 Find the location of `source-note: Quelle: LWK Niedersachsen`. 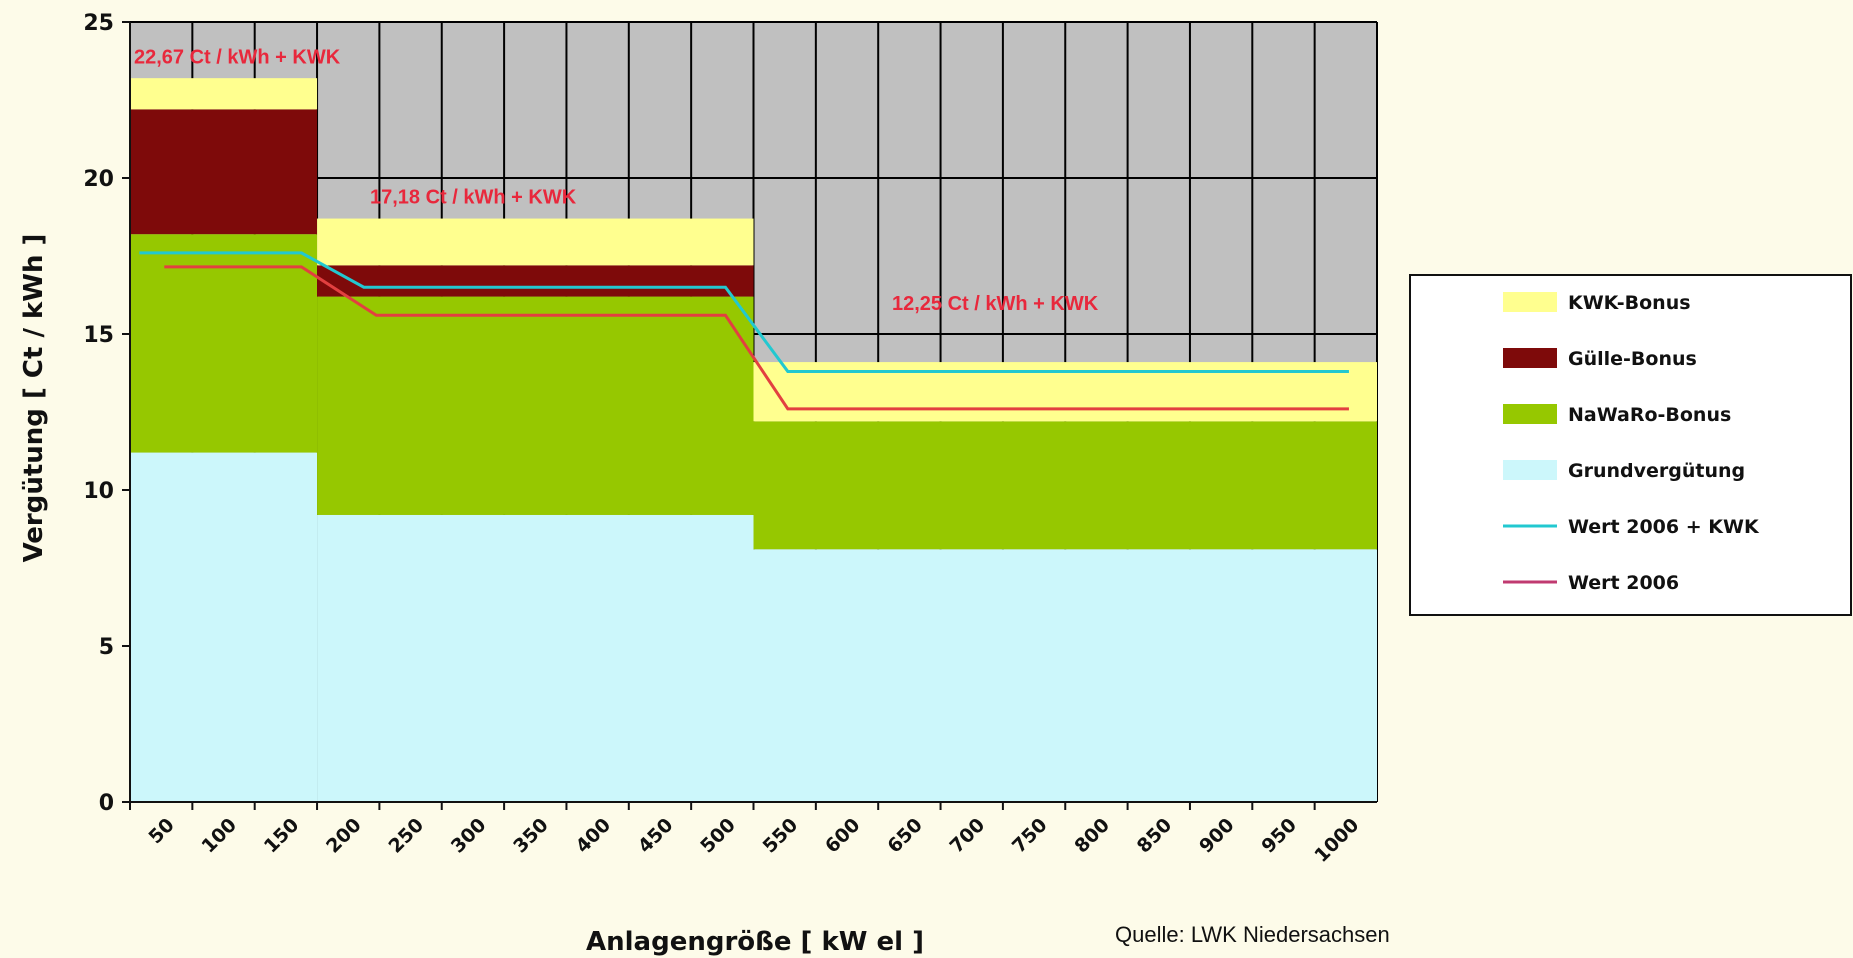

source-note: Quelle: LWK Niedersachsen is located at coordinates (1252, 934).